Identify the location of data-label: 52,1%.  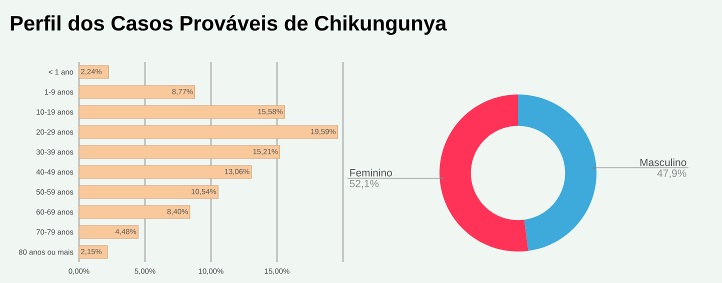
(364, 184).